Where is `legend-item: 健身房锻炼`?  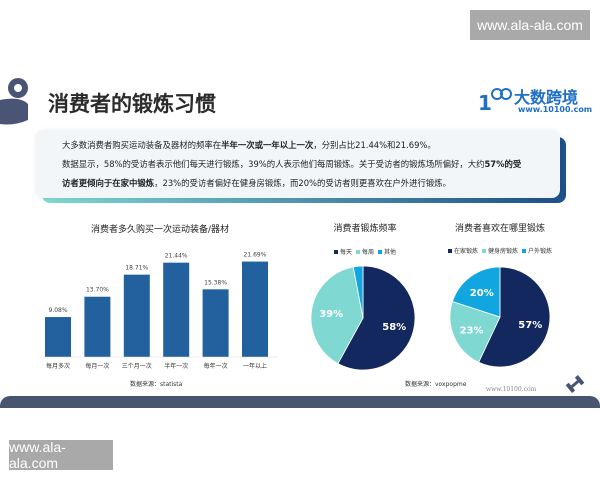 legend-item: 健身房锻炼 is located at coordinates (500, 250).